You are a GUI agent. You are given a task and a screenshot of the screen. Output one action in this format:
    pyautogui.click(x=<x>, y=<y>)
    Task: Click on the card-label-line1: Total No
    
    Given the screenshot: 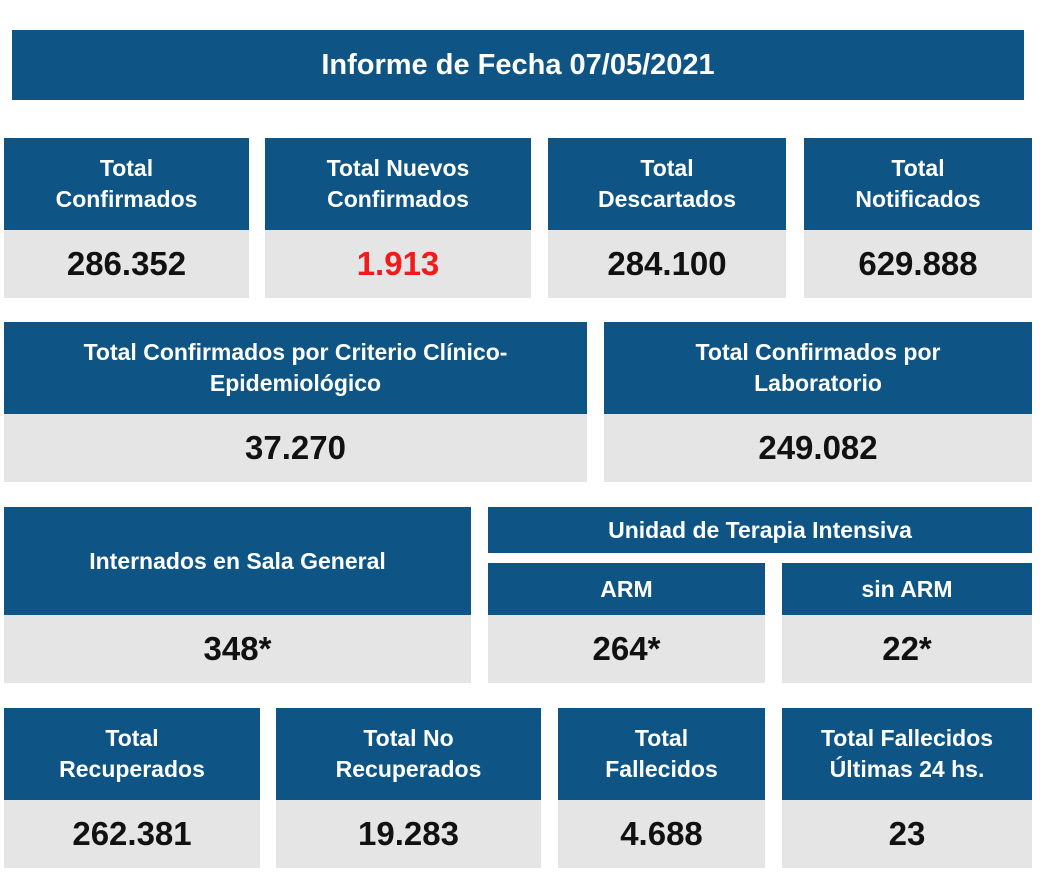 What is the action you would take?
    pyautogui.click(x=408, y=738)
    